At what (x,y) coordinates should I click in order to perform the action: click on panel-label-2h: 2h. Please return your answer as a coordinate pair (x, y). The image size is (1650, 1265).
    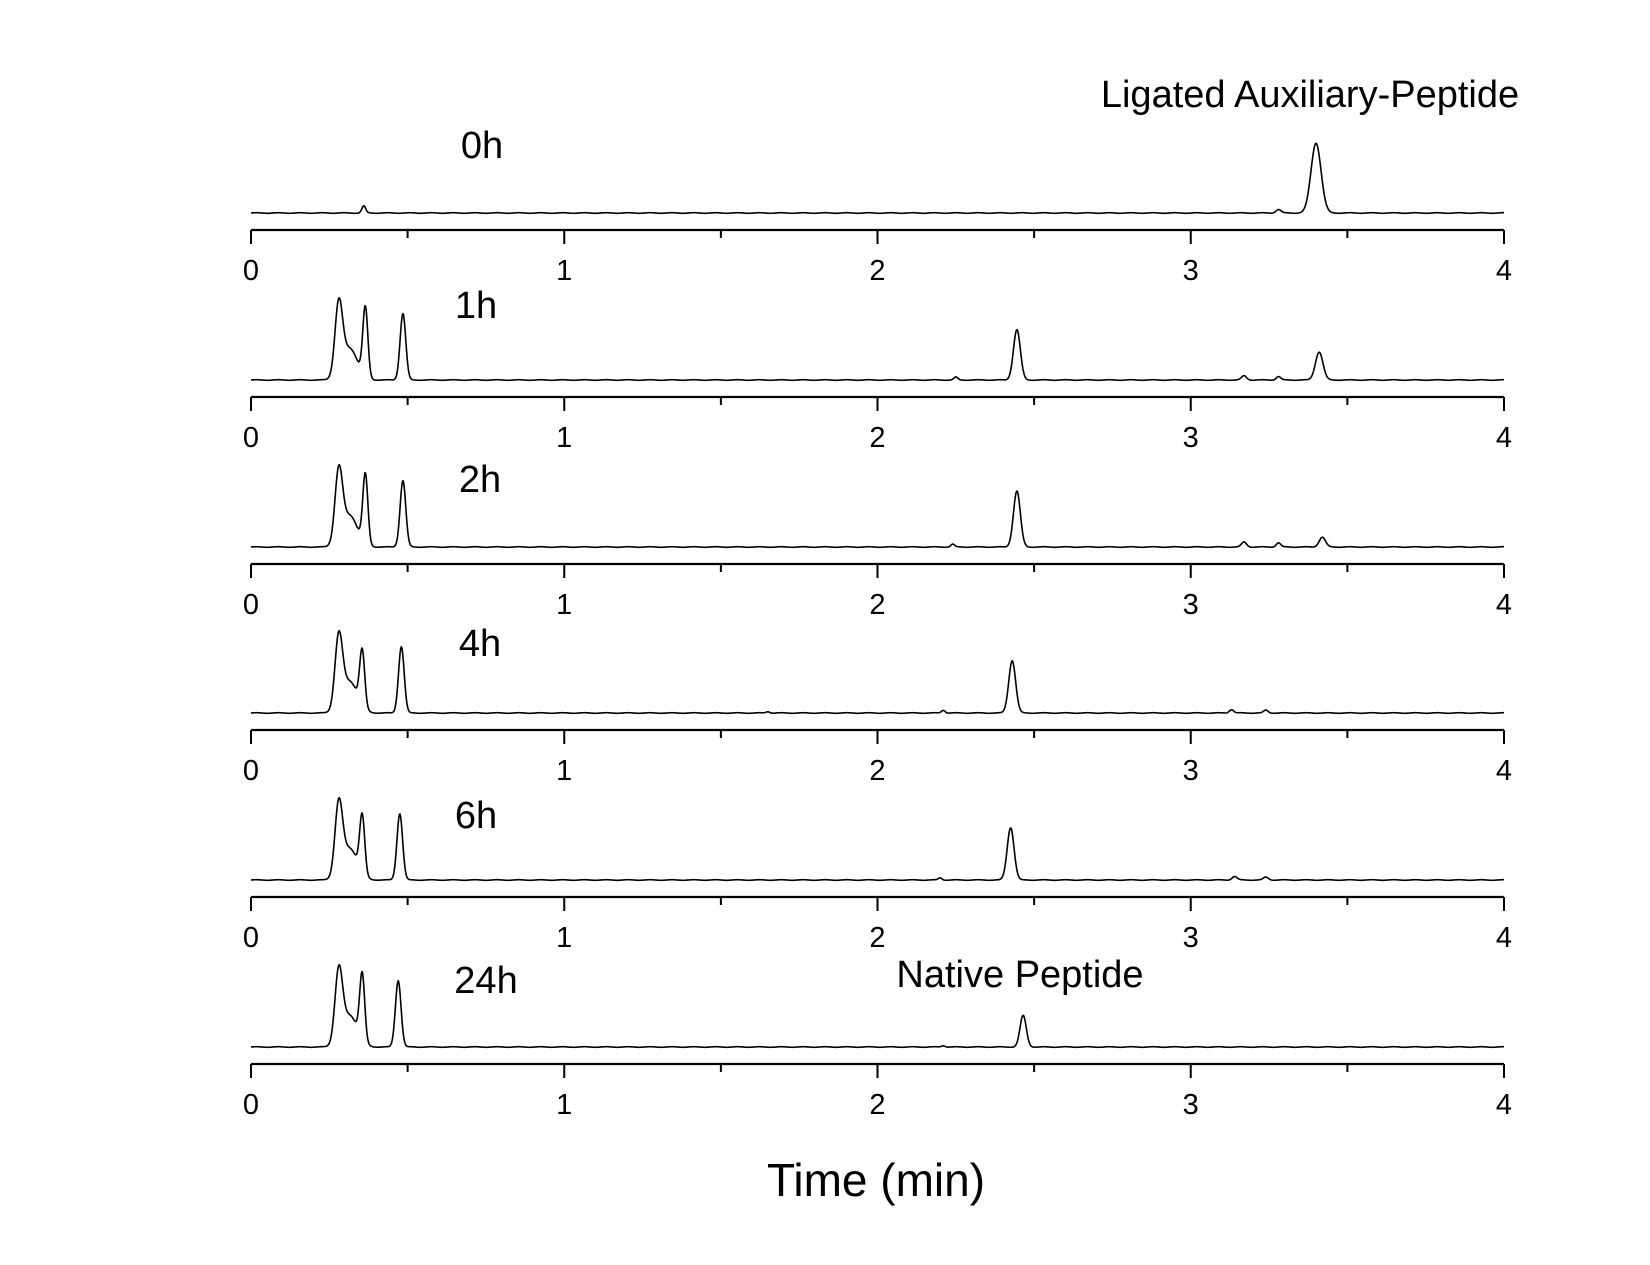
    Looking at the image, I should click on (480, 480).